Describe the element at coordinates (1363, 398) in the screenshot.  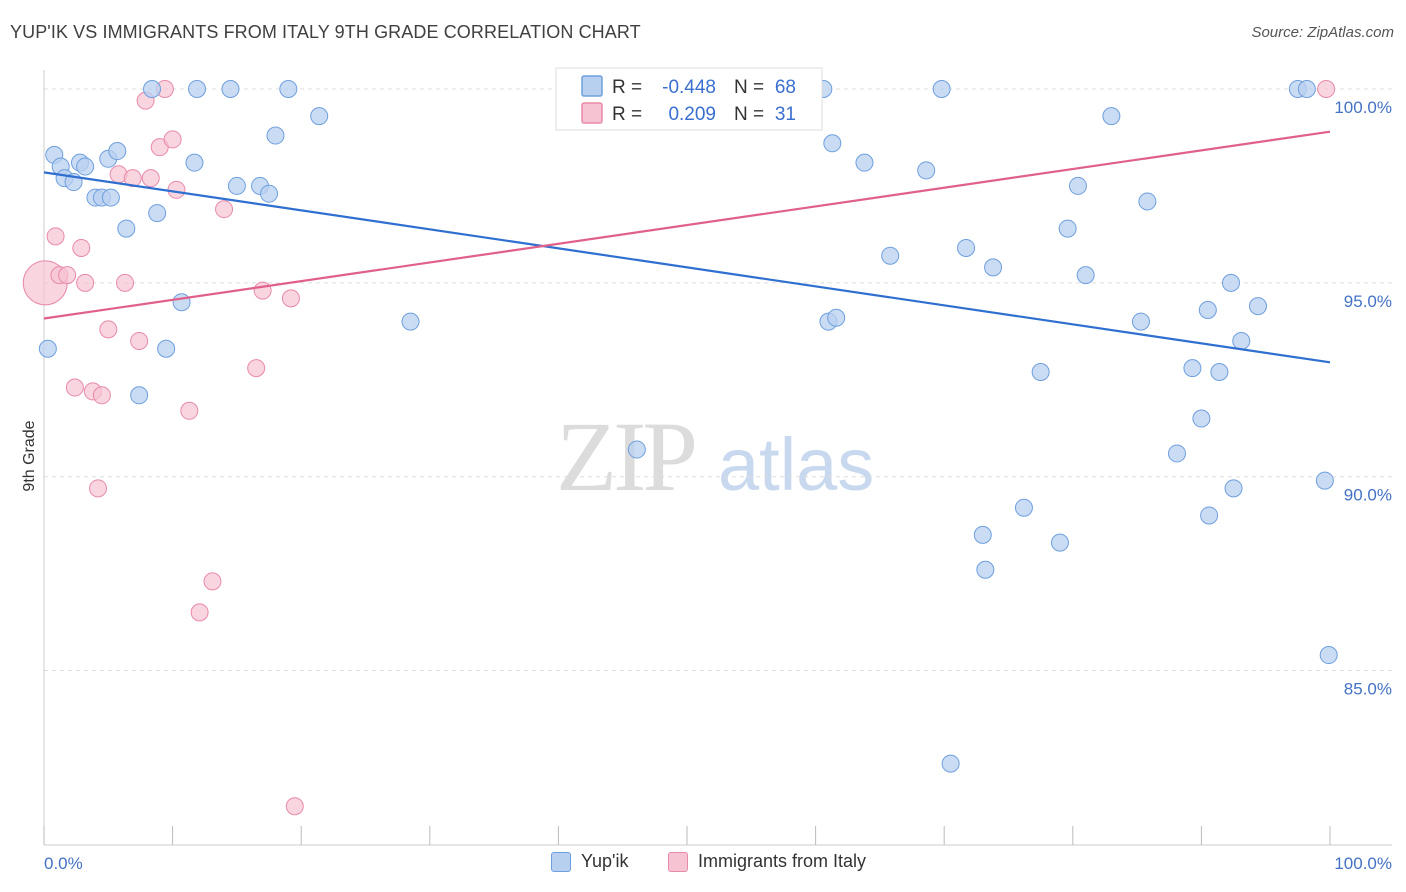
I see `y-tick-labels: 85.0% 90.0% 95.0% 100.0%` at that location.